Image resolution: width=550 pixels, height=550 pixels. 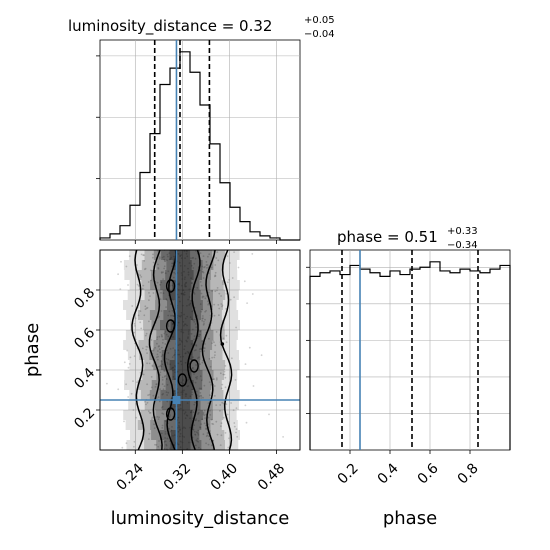 I want to click on density-contours, so click(x=182, y=350).